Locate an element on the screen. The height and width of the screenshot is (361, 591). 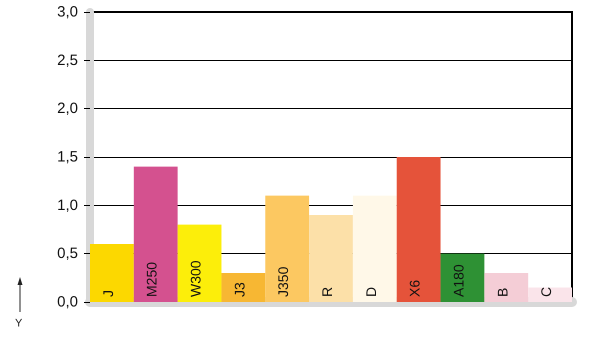
x-tick-label: X6 is located at coordinates (414, 288).